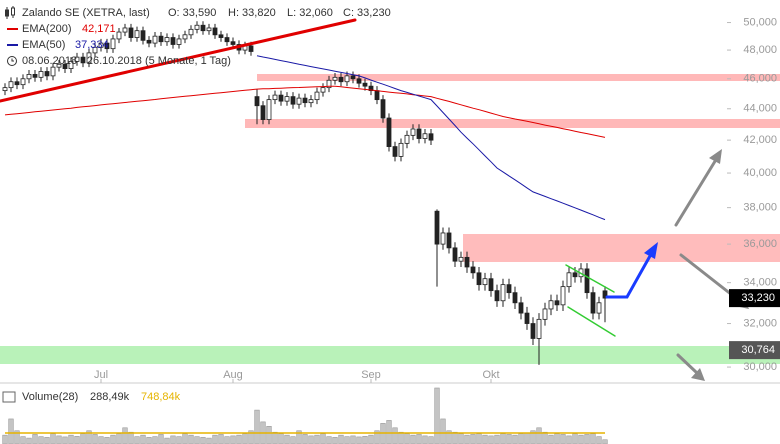  Describe the element at coordinates (86, 13) in the screenshot. I see `chart-title: Zalando SE (XETRA, last)` at that location.